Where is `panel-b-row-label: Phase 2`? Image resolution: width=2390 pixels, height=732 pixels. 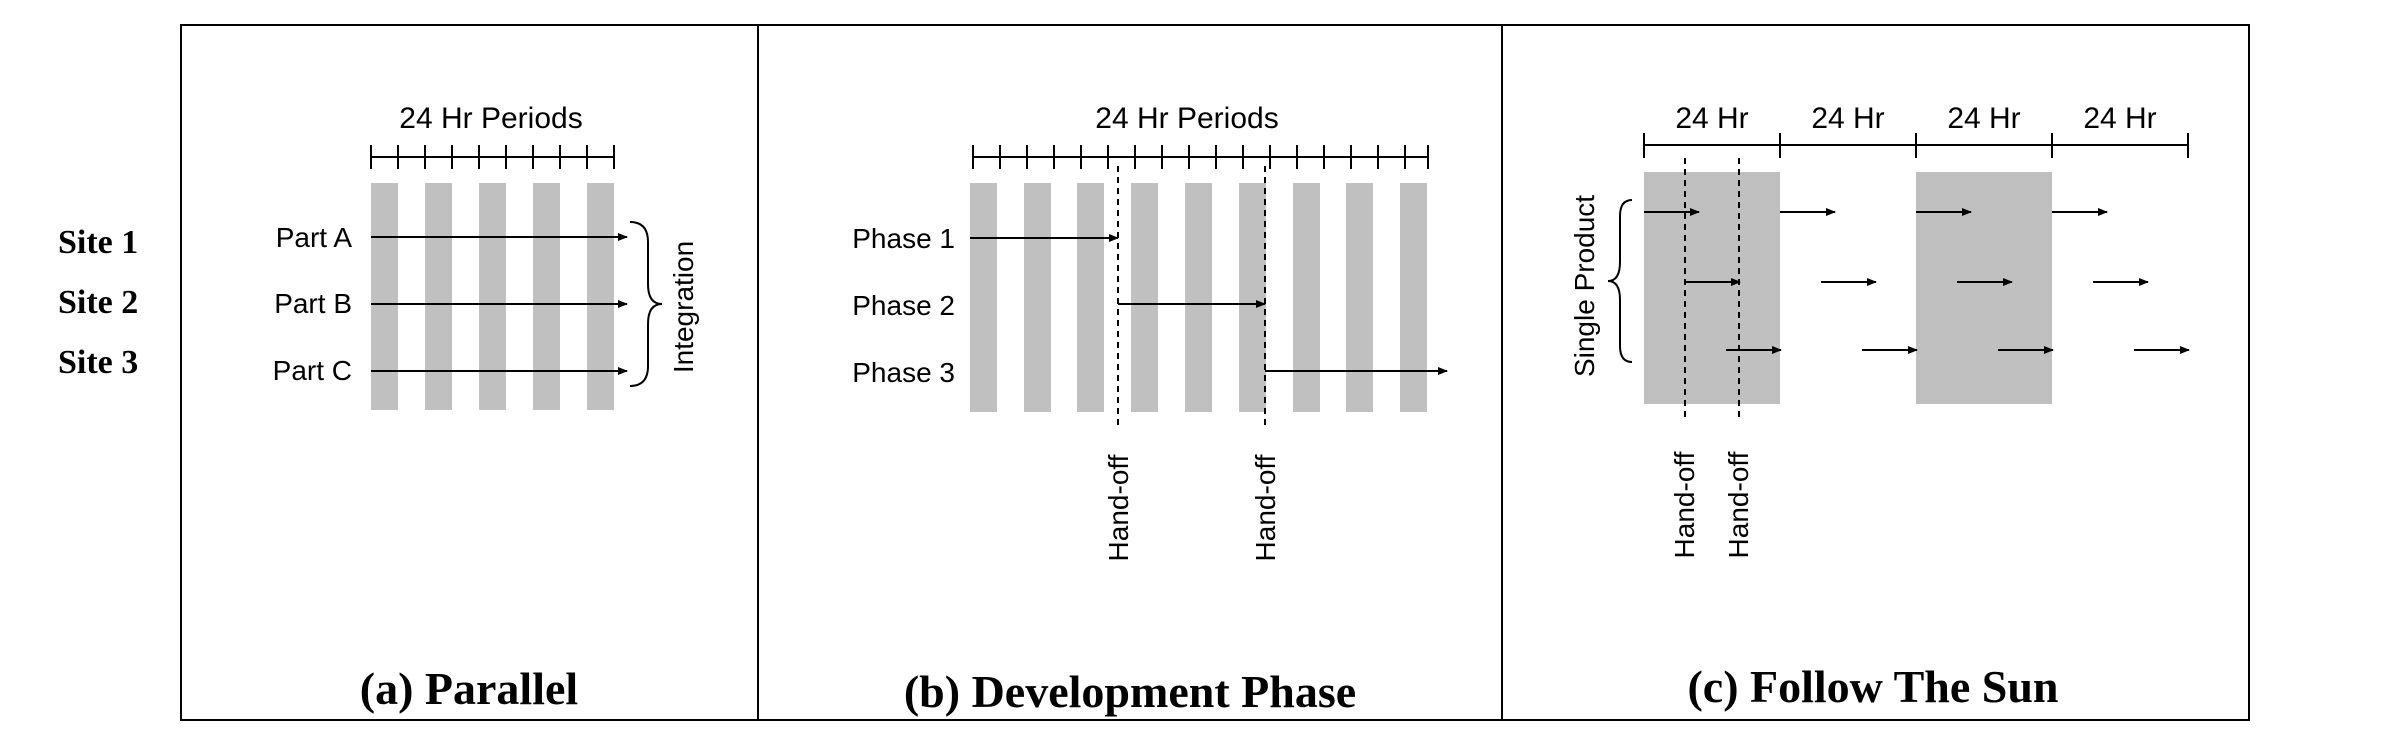
panel-b-row-label: Phase 2 is located at coordinates (903, 305).